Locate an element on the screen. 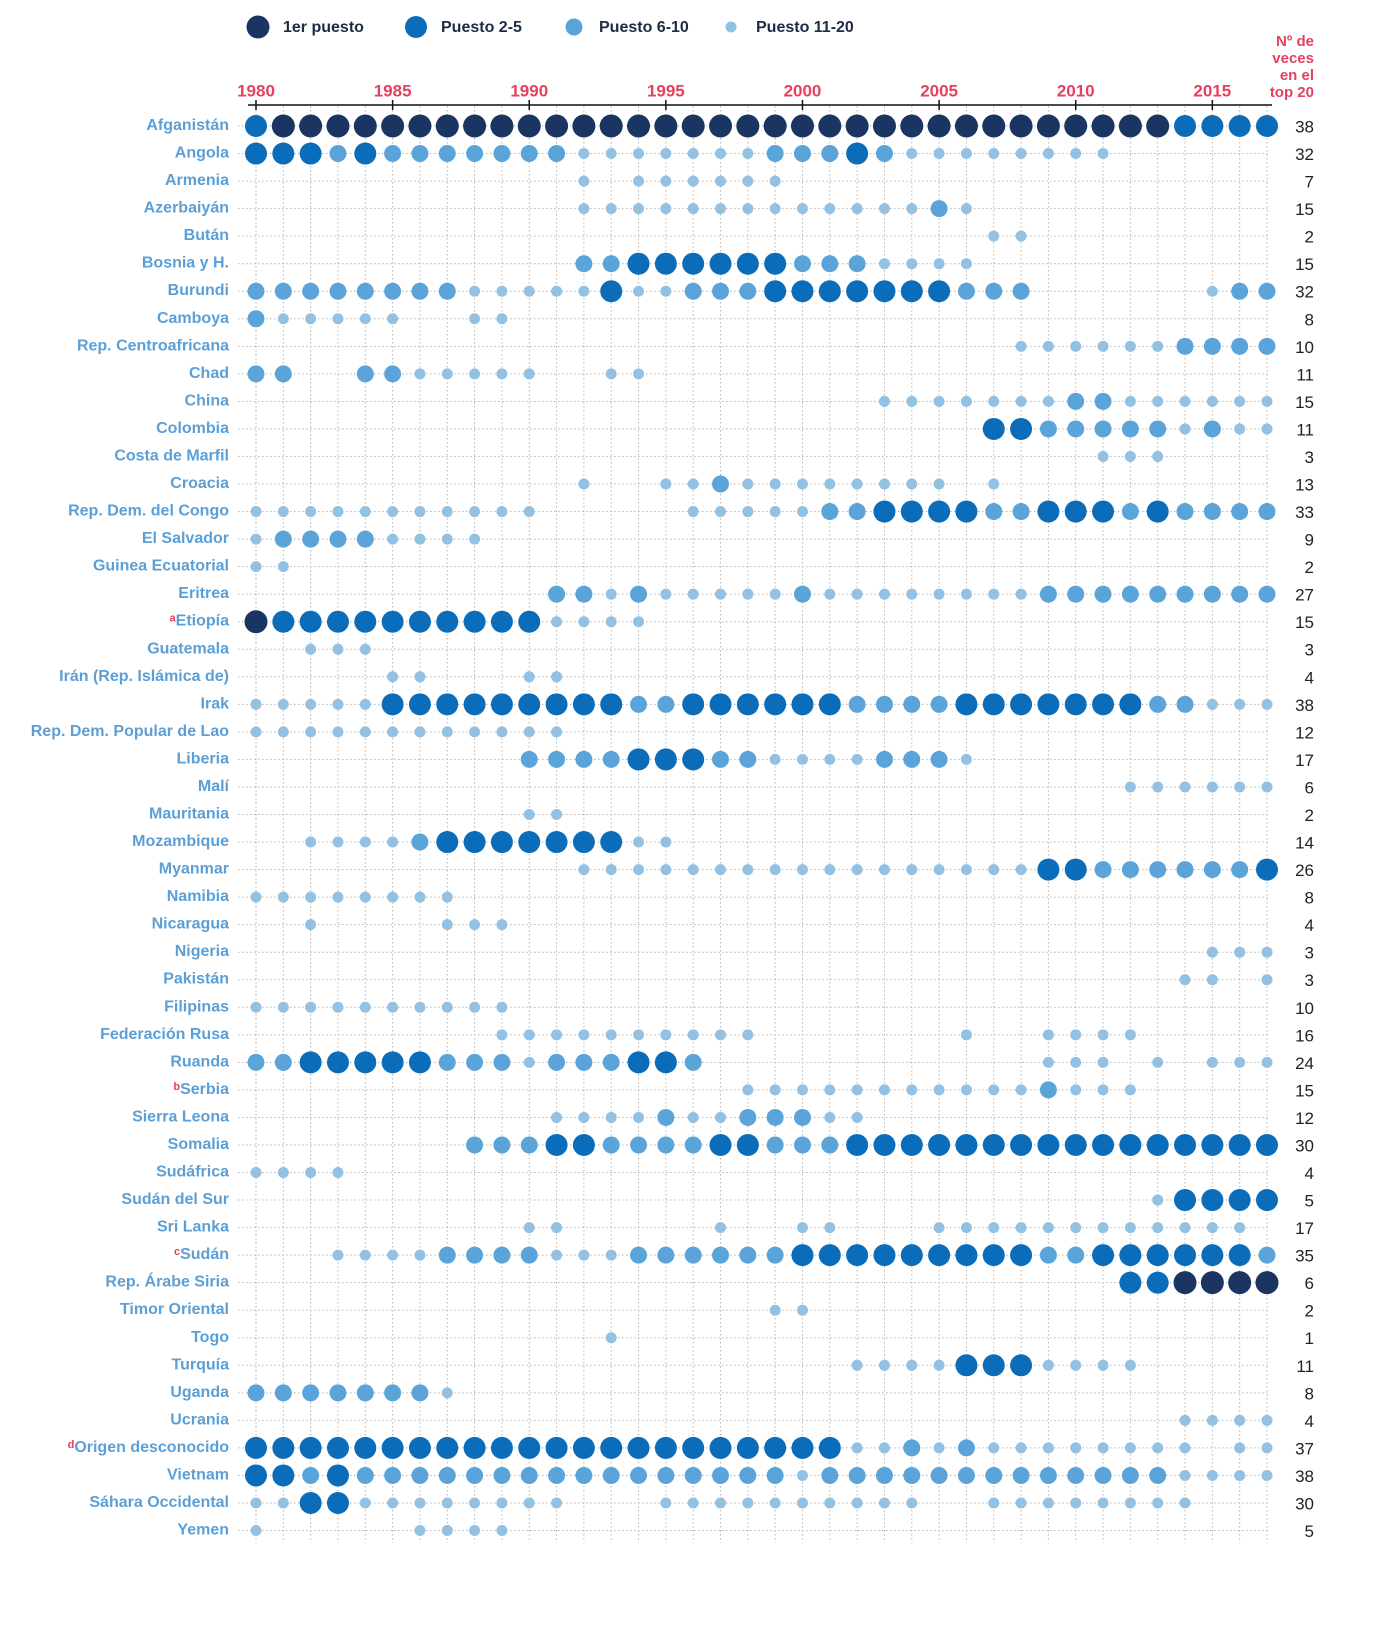  row-name: El Salvador is located at coordinates (185, 538).